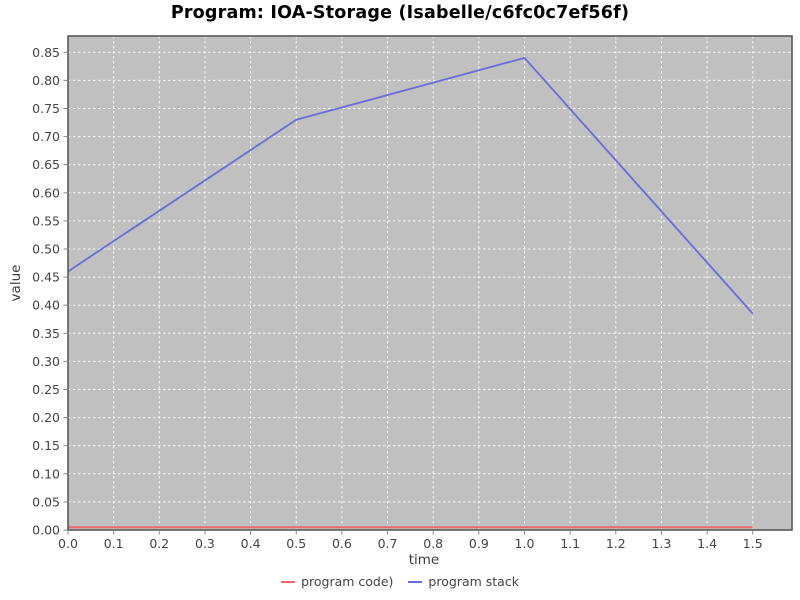  What do you see at coordinates (46, 192) in the screenshot?
I see `y-tick-label: 0.60` at bounding box center [46, 192].